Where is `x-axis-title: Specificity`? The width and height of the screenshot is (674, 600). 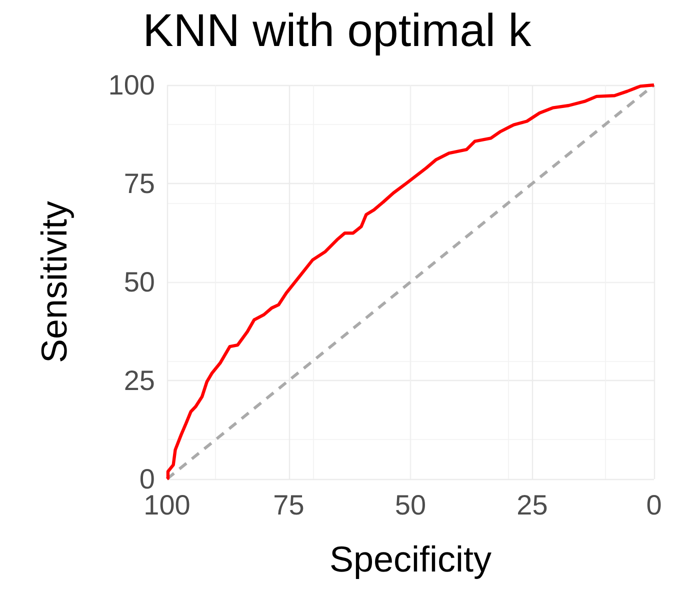 x-axis-title: Specificity is located at coordinates (410, 559).